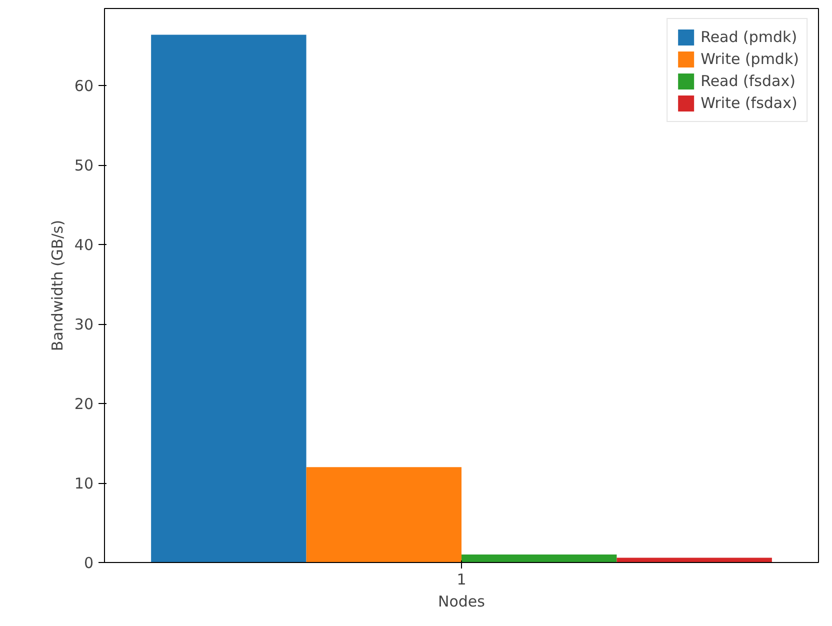  What do you see at coordinates (84, 483) in the screenshot?
I see `y-tick-label: 10` at bounding box center [84, 483].